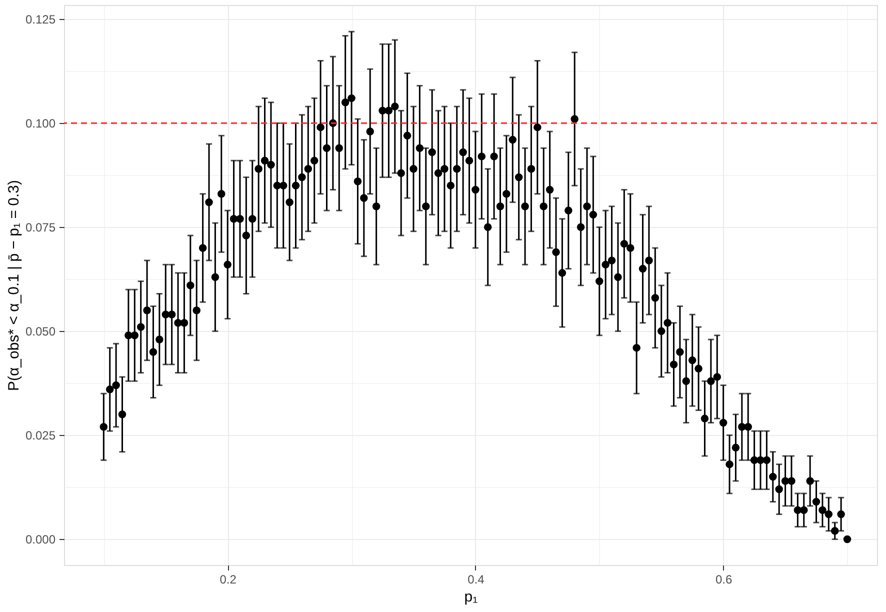 This screenshot has width=886, height=612. Describe the element at coordinates (476, 579) in the screenshot. I see `x-tick-label: 0.4` at that location.